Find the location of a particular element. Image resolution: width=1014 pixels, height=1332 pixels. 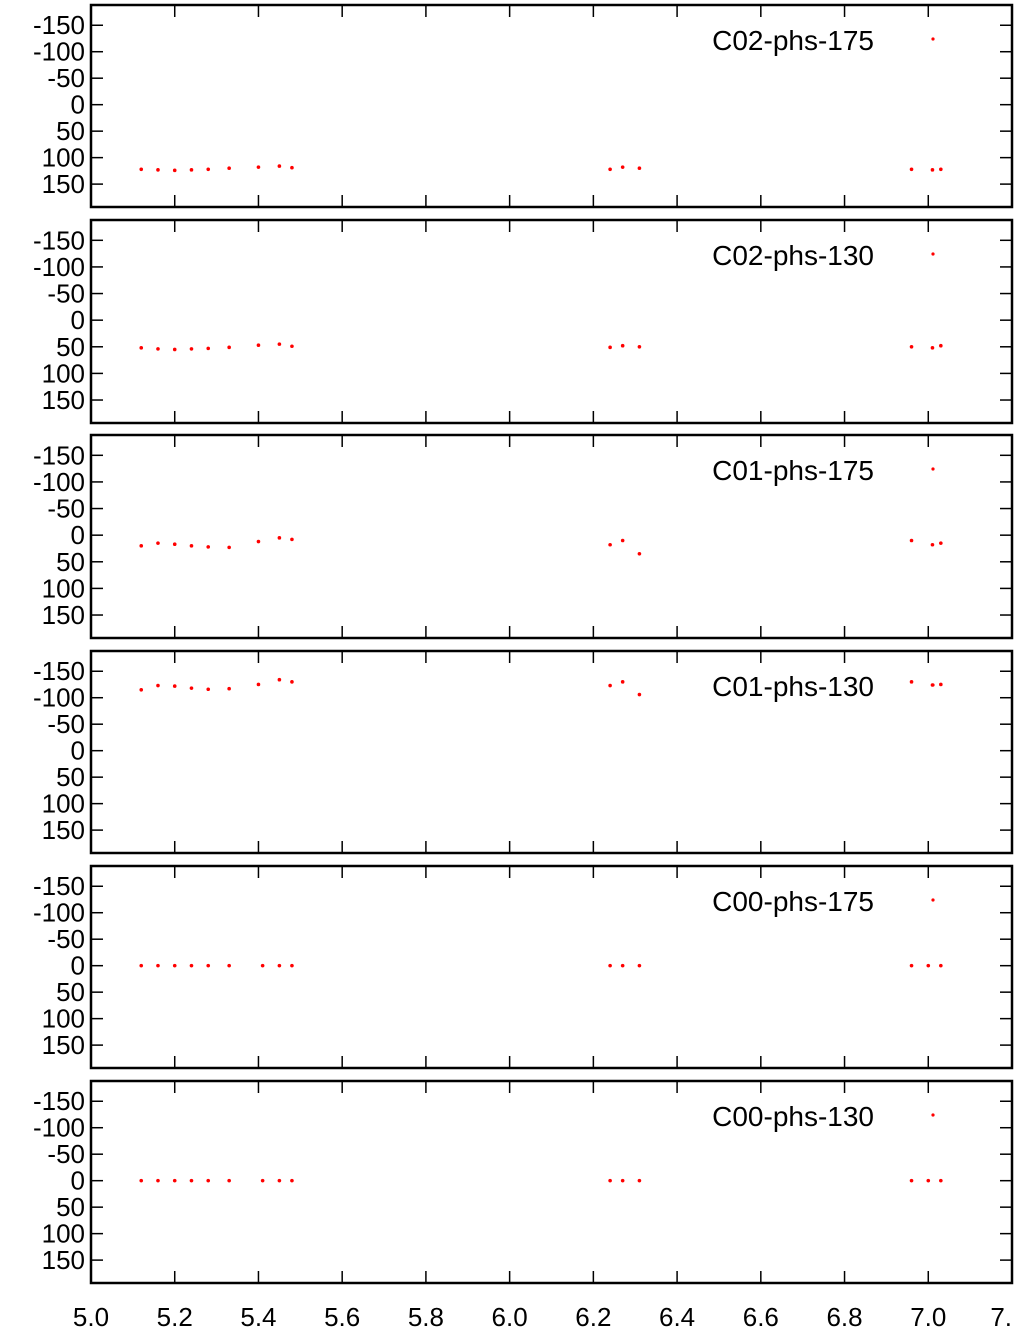

legend-label: C00-phs-130 is located at coordinates (793, 1116).